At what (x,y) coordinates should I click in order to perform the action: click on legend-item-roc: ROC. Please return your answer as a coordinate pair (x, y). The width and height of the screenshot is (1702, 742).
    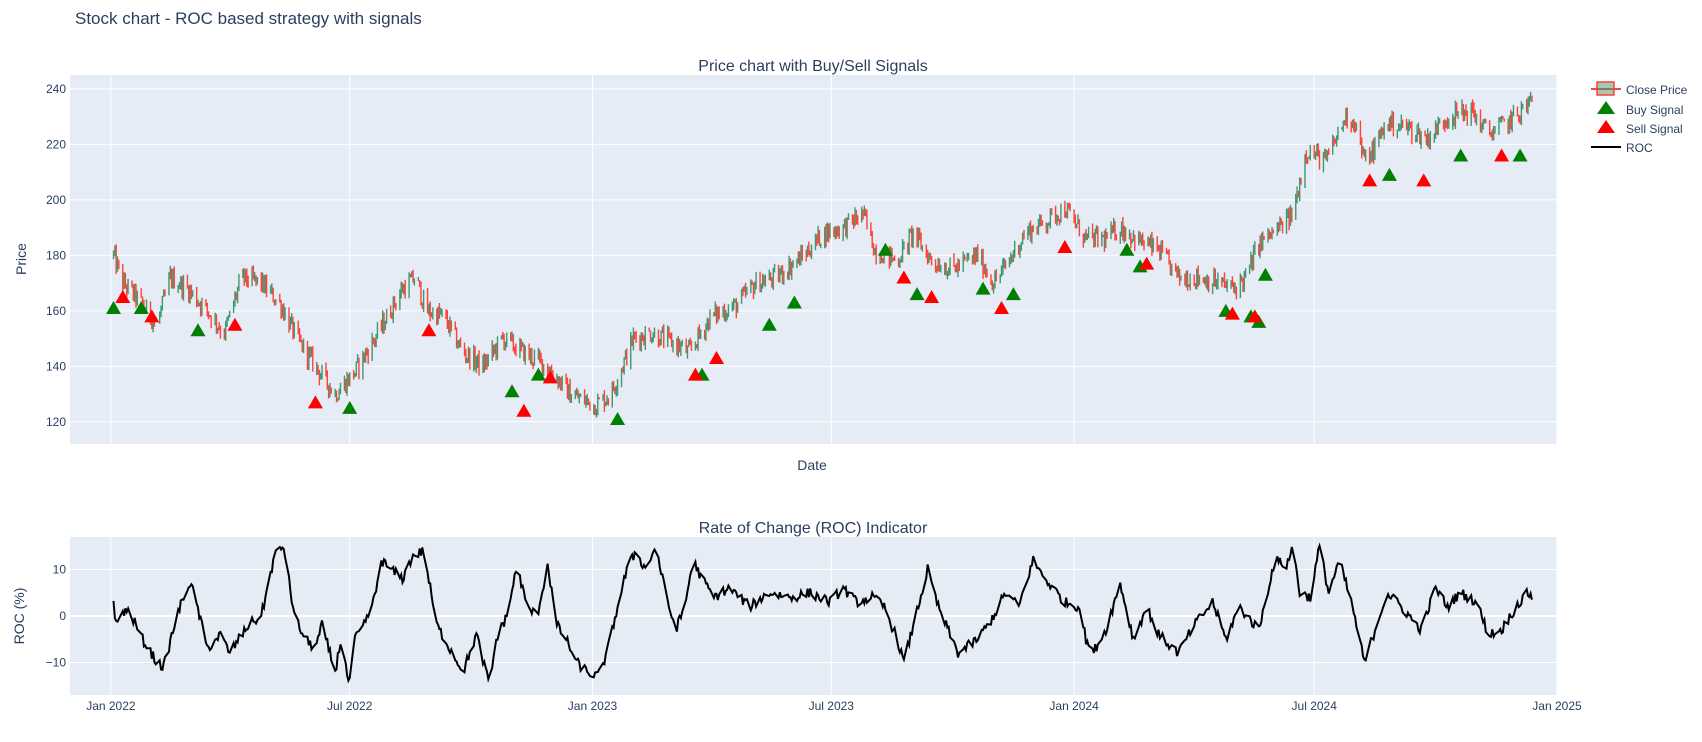
    Looking at the image, I should click on (1622, 148).